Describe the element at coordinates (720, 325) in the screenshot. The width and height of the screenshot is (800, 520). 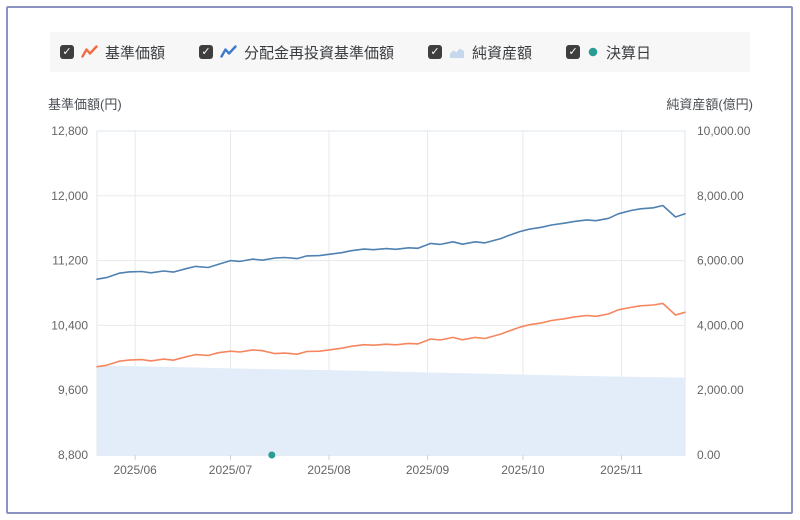
I see `y-right-tick-label: 4,000.00` at that location.